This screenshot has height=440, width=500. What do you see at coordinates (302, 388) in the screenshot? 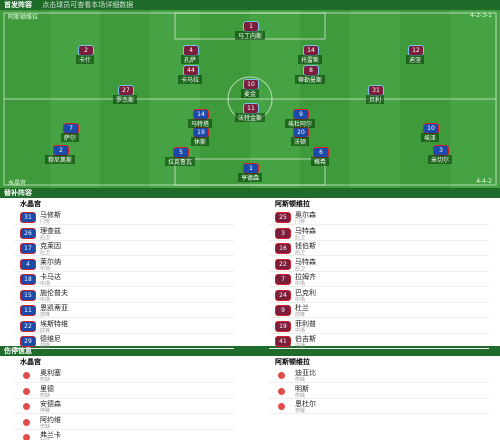
I see `player-name: 明斯` at bounding box center [302, 388].